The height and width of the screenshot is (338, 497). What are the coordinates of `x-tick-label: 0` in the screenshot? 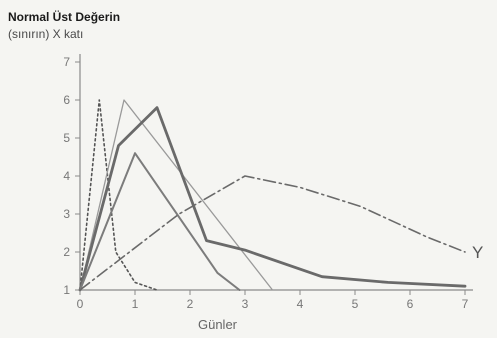 It's located at (80, 304).